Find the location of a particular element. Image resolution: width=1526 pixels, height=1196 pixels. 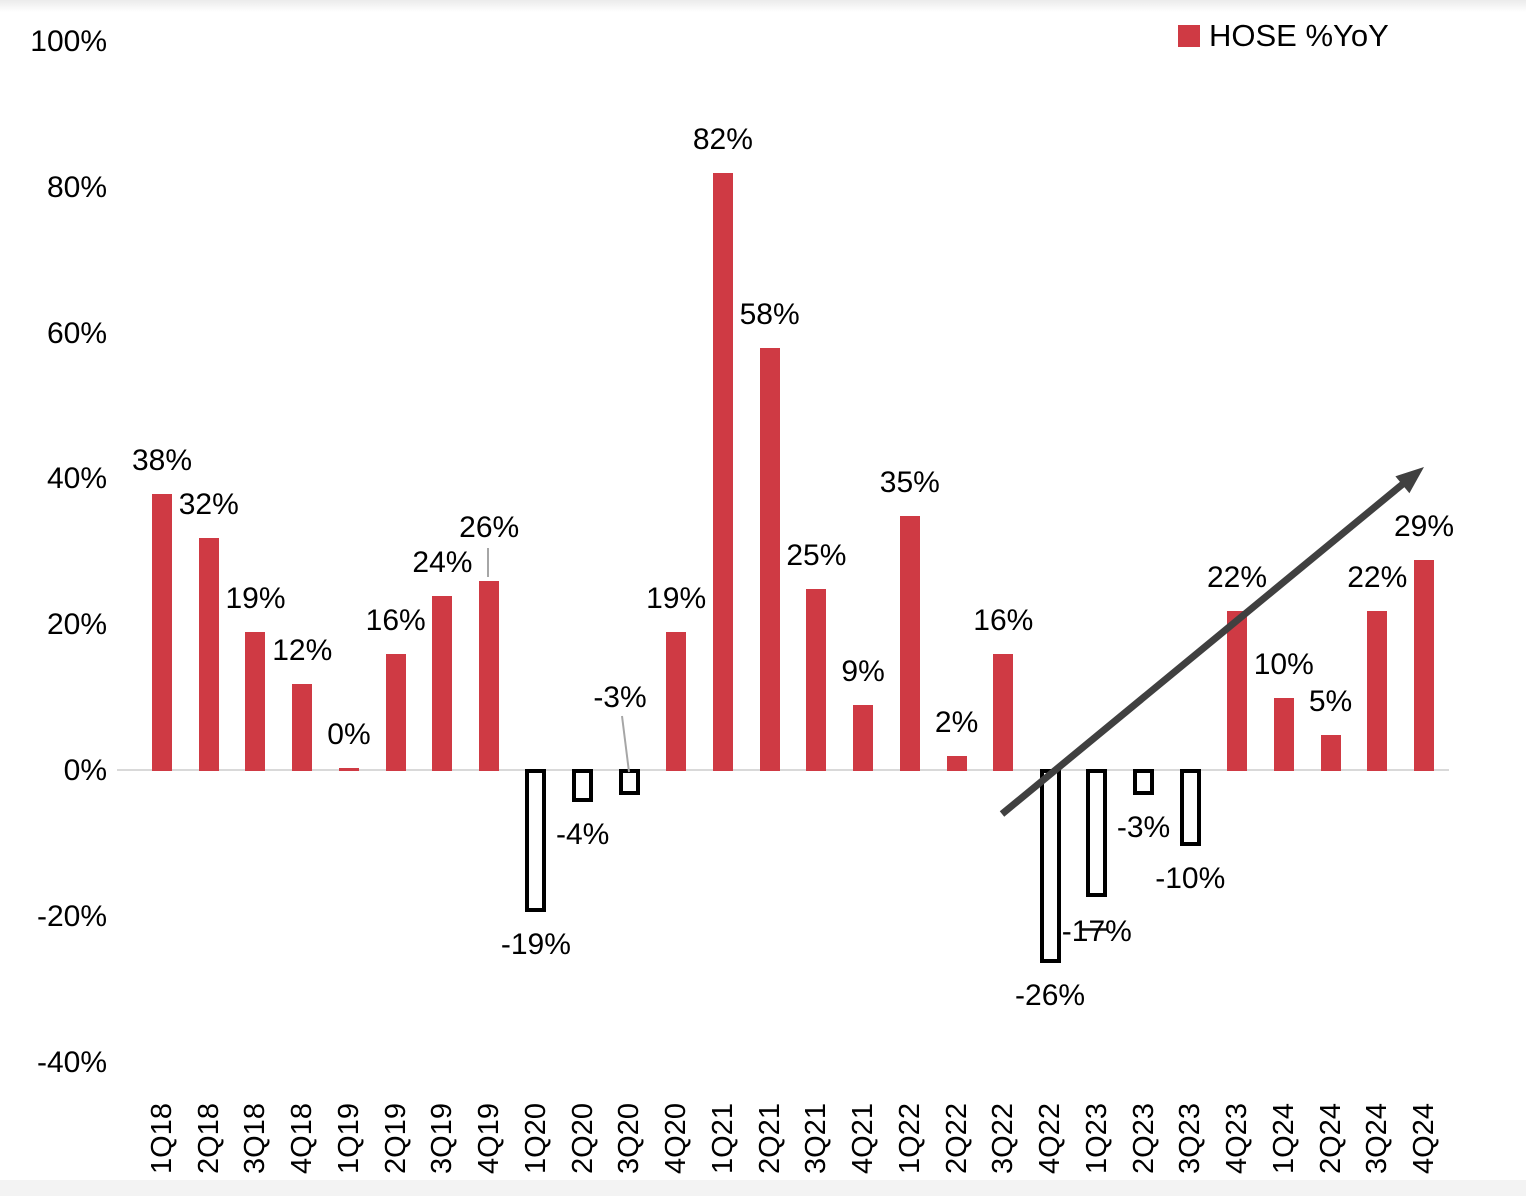

bar-label-1Q23: -17% is located at coordinates (1096, 931).